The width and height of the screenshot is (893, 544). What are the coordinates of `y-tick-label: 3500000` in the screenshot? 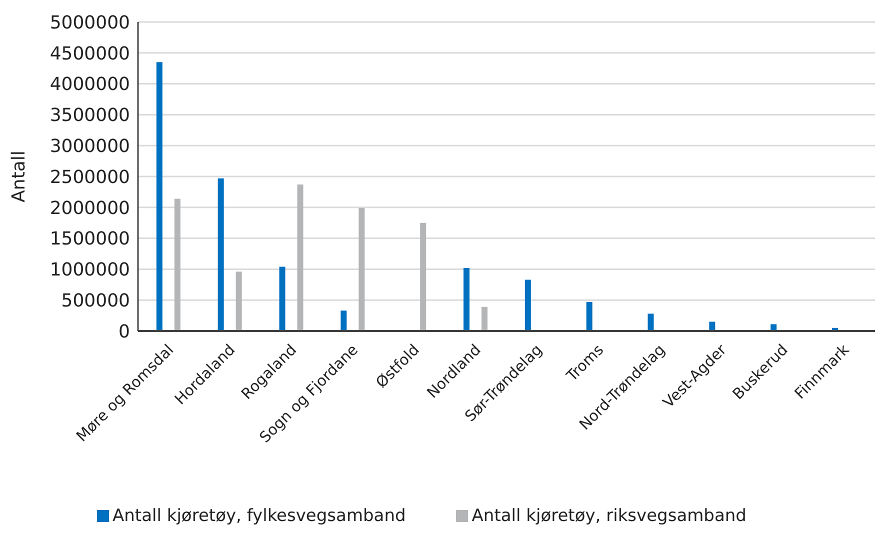 It's located at (90, 115).